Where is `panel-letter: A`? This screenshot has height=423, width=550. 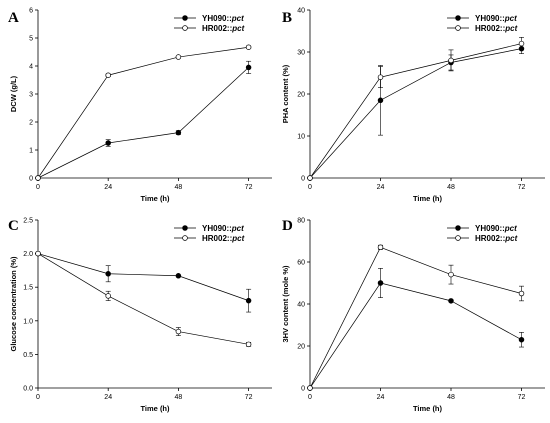
panel-letter: A is located at coordinates (13, 18).